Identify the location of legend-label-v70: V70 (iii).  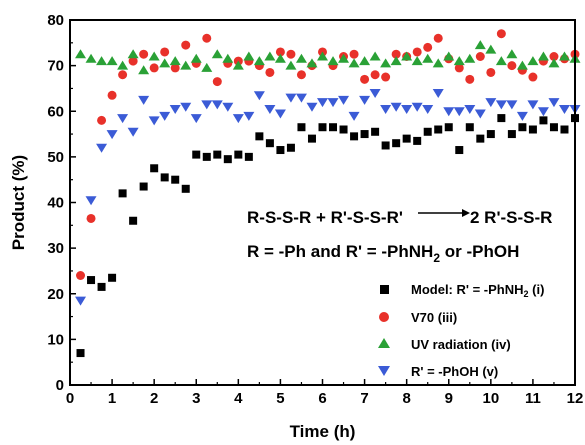
(434, 317).